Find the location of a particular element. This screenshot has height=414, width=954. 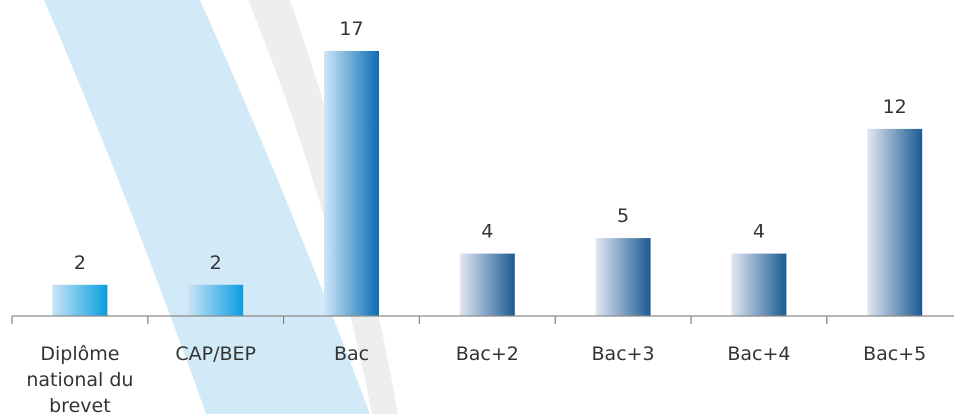

x-tick-label: brevet is located at coordinates (80, 404).